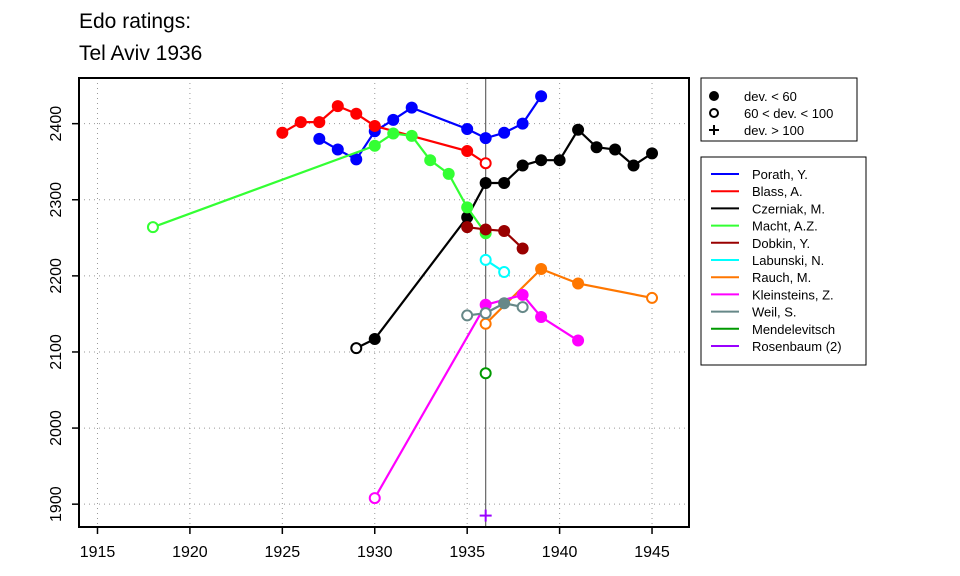  What do you see at coordinates (781, 277) in the screenshot?
I see `legend-label: Rauch, M.` at bounding box center [781, 277].